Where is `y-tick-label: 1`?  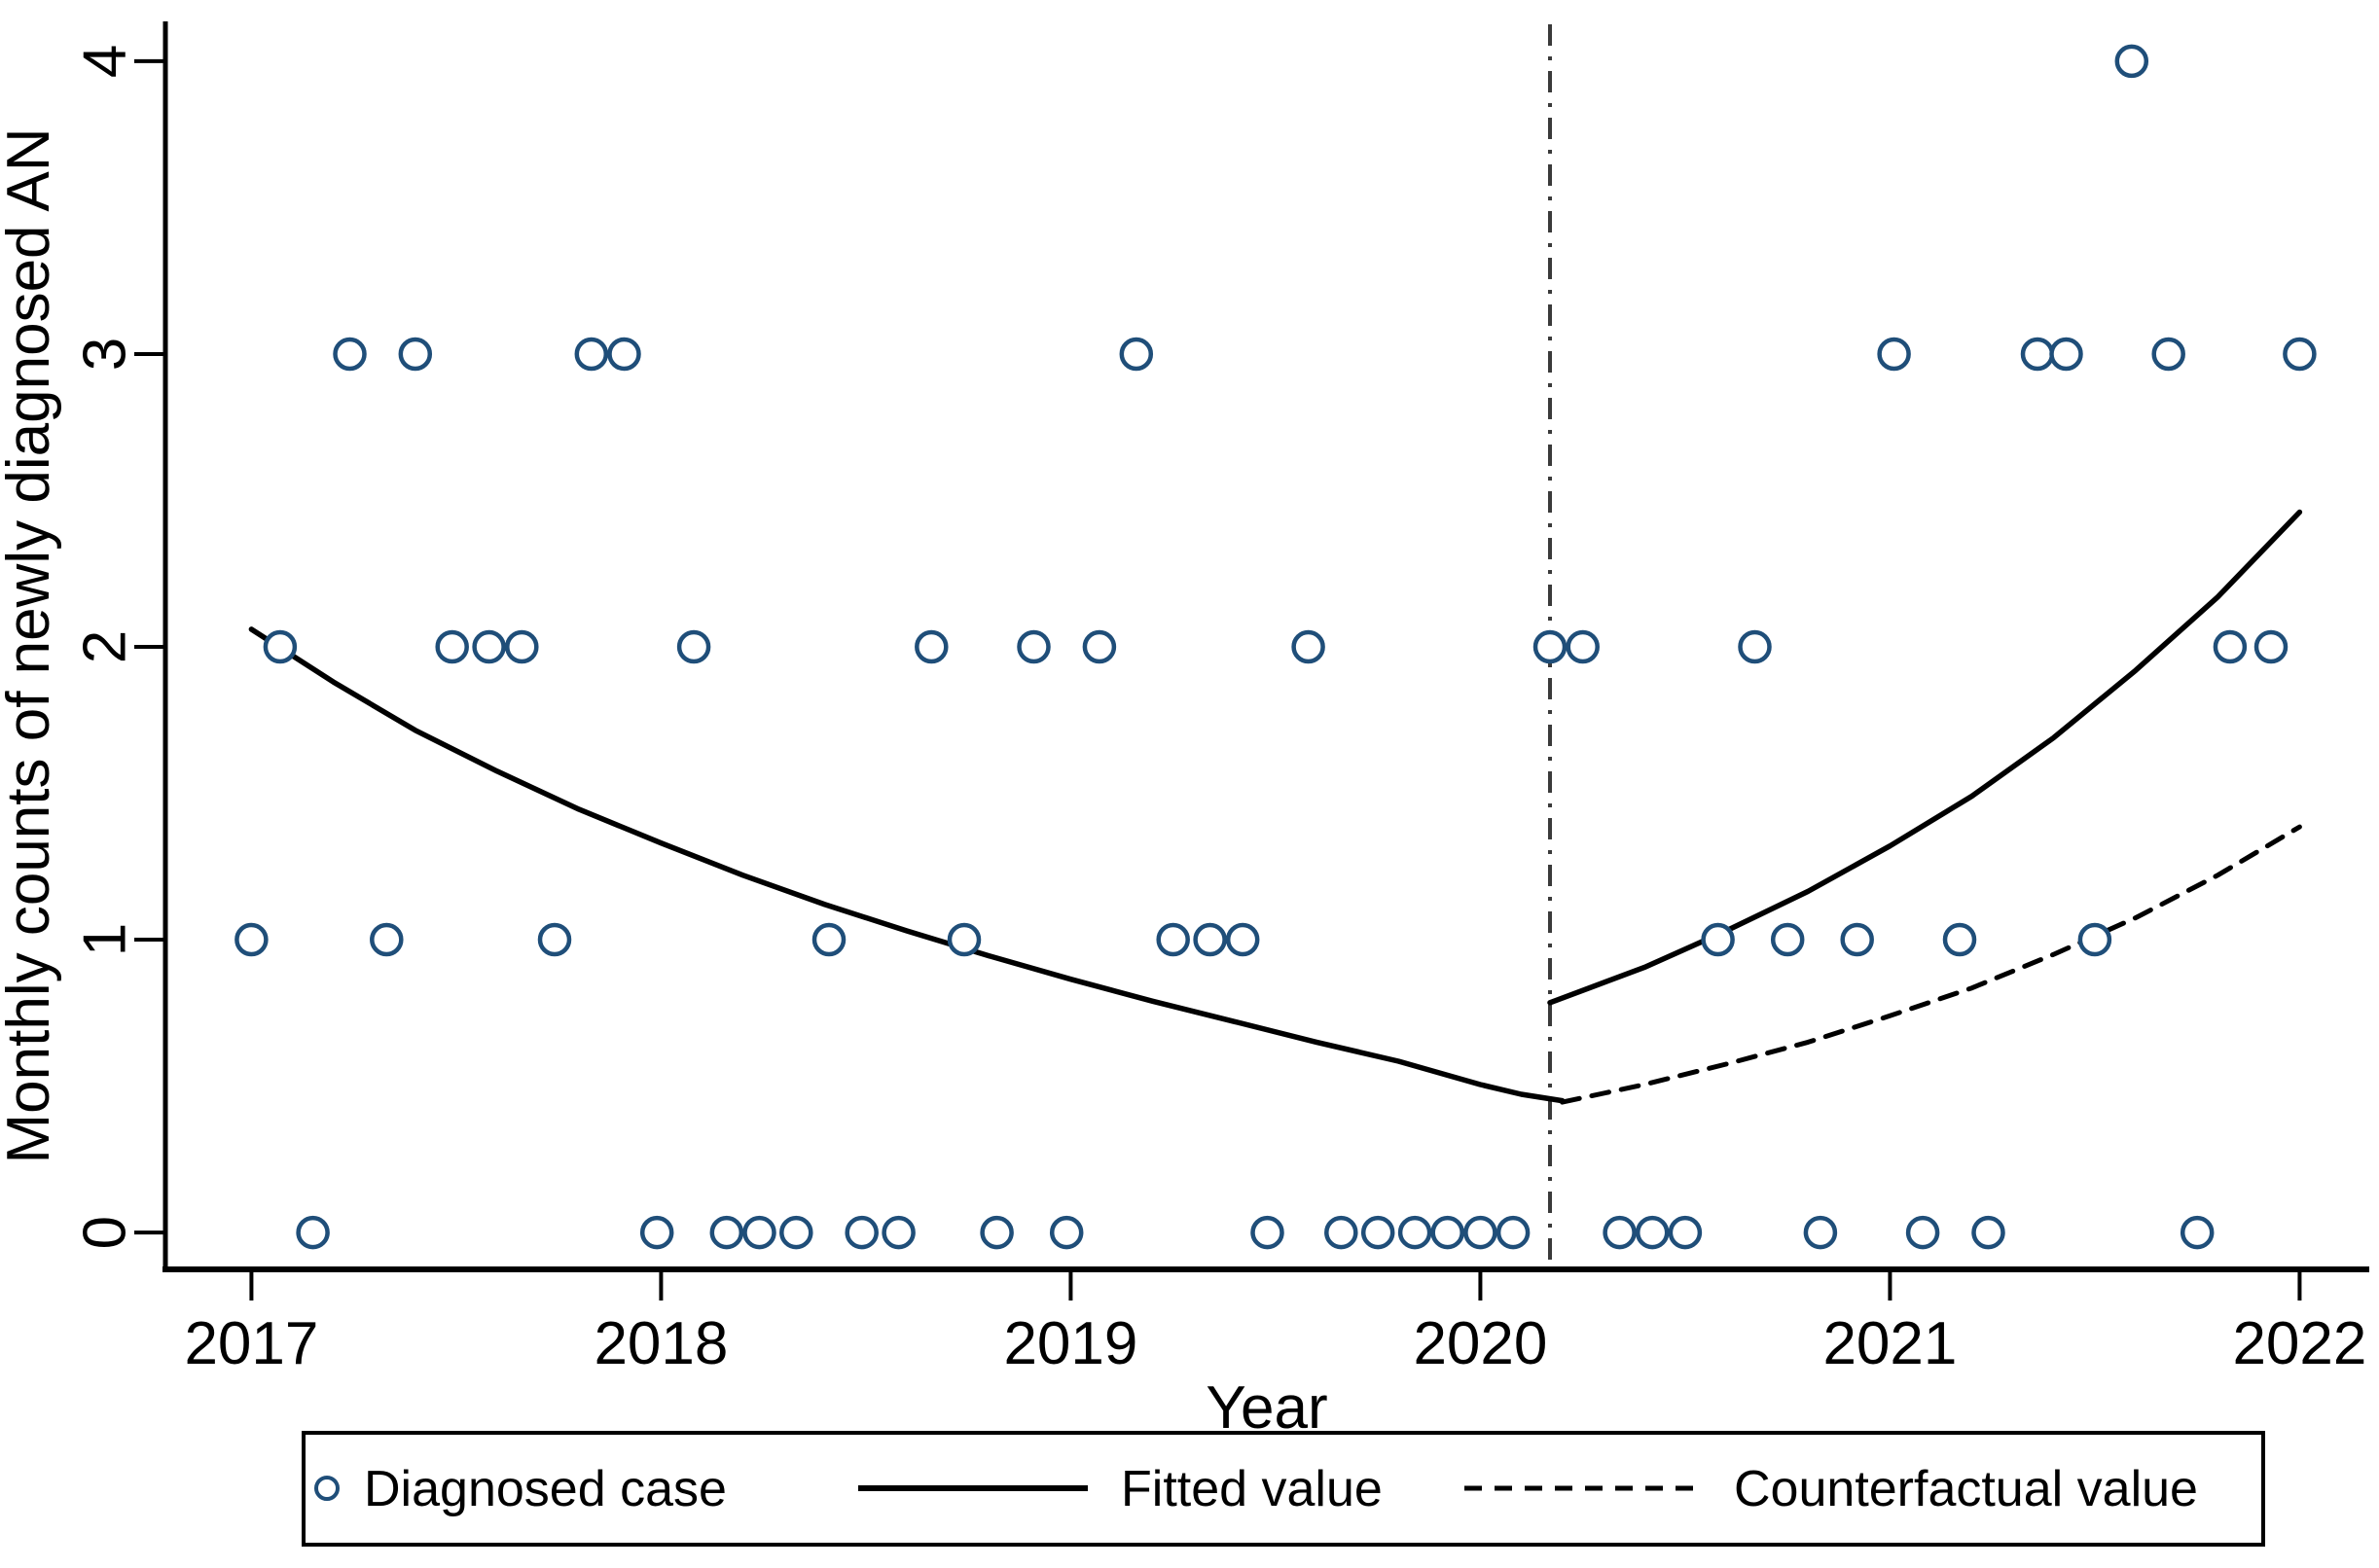 y-tick-label: 1 is located at coordinates (105, 940).